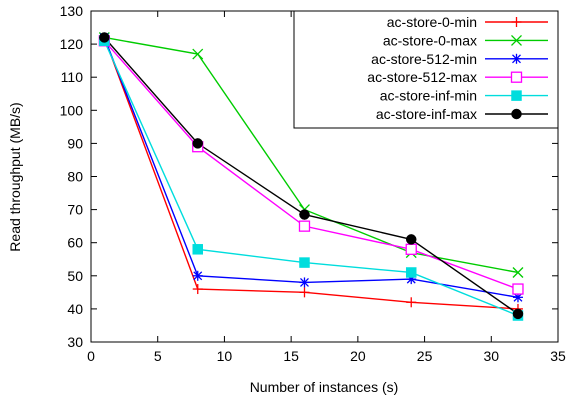 The width and height of the screenshot is (568, 402). Describe the element at coordinates (558, 356) in the screenshot. I see `x-tick-label: 35` at that location.